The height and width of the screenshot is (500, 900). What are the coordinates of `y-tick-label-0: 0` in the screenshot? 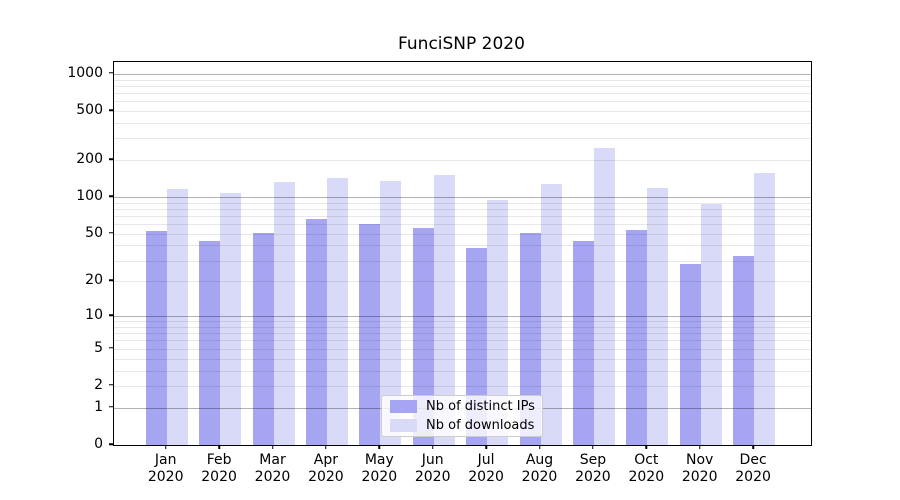 It's located at (98, 444).